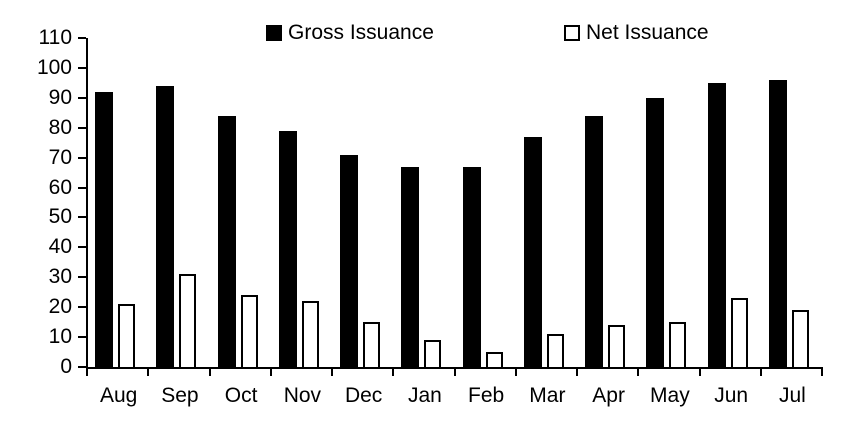  What do you see at coordinates (361, 32) in the screenshot?
I see `legend-label-gross-issuance: Gross Issuance` at bounding box center [361, 32].